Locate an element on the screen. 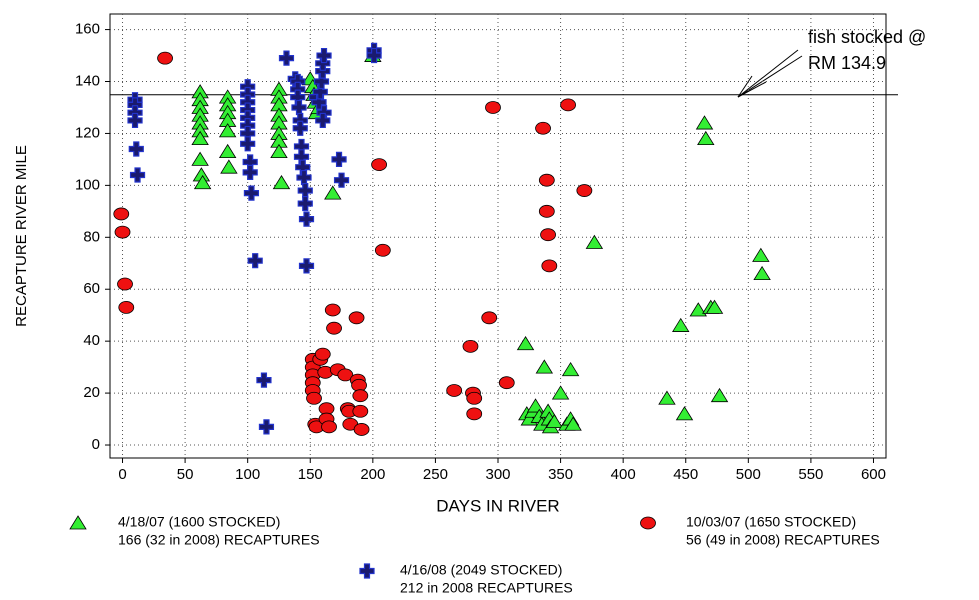 This screenshot has width=979, height=600. y-tick-label: 40 is located at coordinates (91, 340).